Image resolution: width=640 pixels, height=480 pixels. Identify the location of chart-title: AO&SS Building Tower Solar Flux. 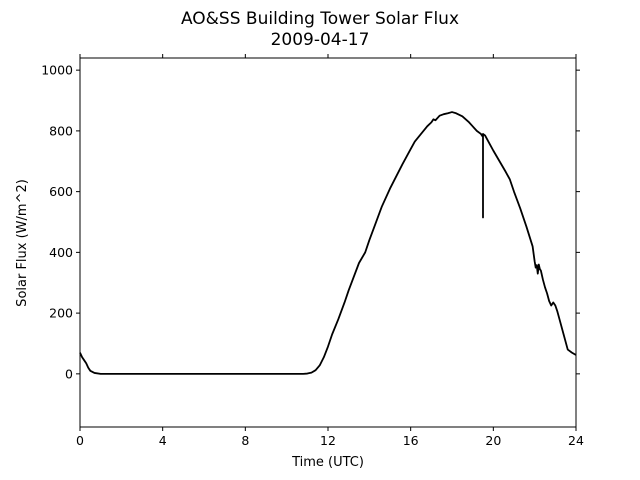
(320, 19).